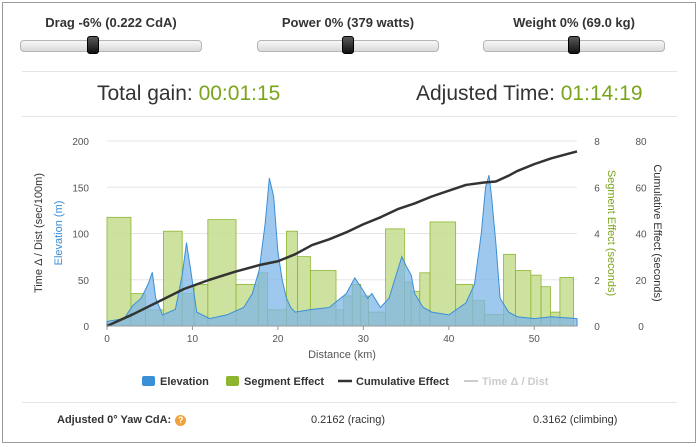 This screenshot has width=700, height=447. I want to click on adjusted-time: Adjusted Time: 01:14:19, so click(529, 94).